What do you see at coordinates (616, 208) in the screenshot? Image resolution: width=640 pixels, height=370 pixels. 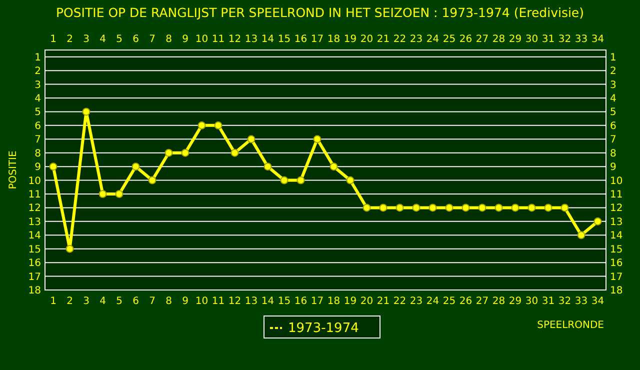 I see `y2-tick-label: 12` at bounding box center [616, 208].